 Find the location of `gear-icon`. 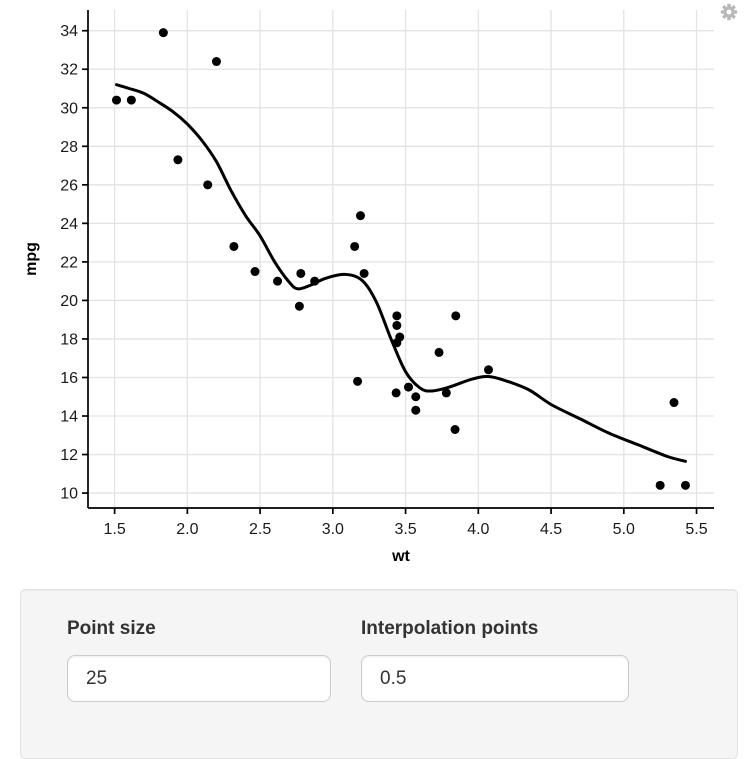

gear-icon is located at coordinates (729, 12).